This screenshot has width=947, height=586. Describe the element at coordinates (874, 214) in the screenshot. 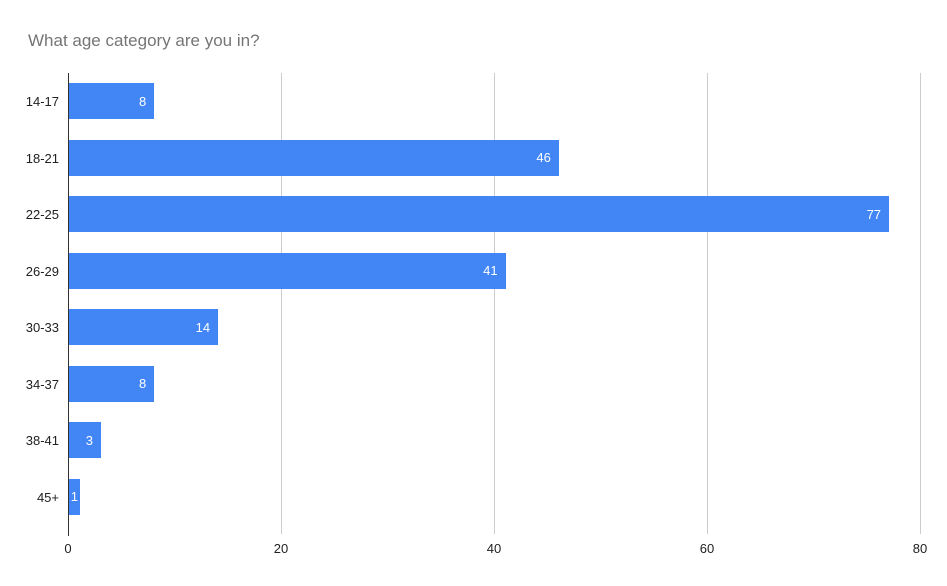

I see `bar-value-label: 77` at that location.